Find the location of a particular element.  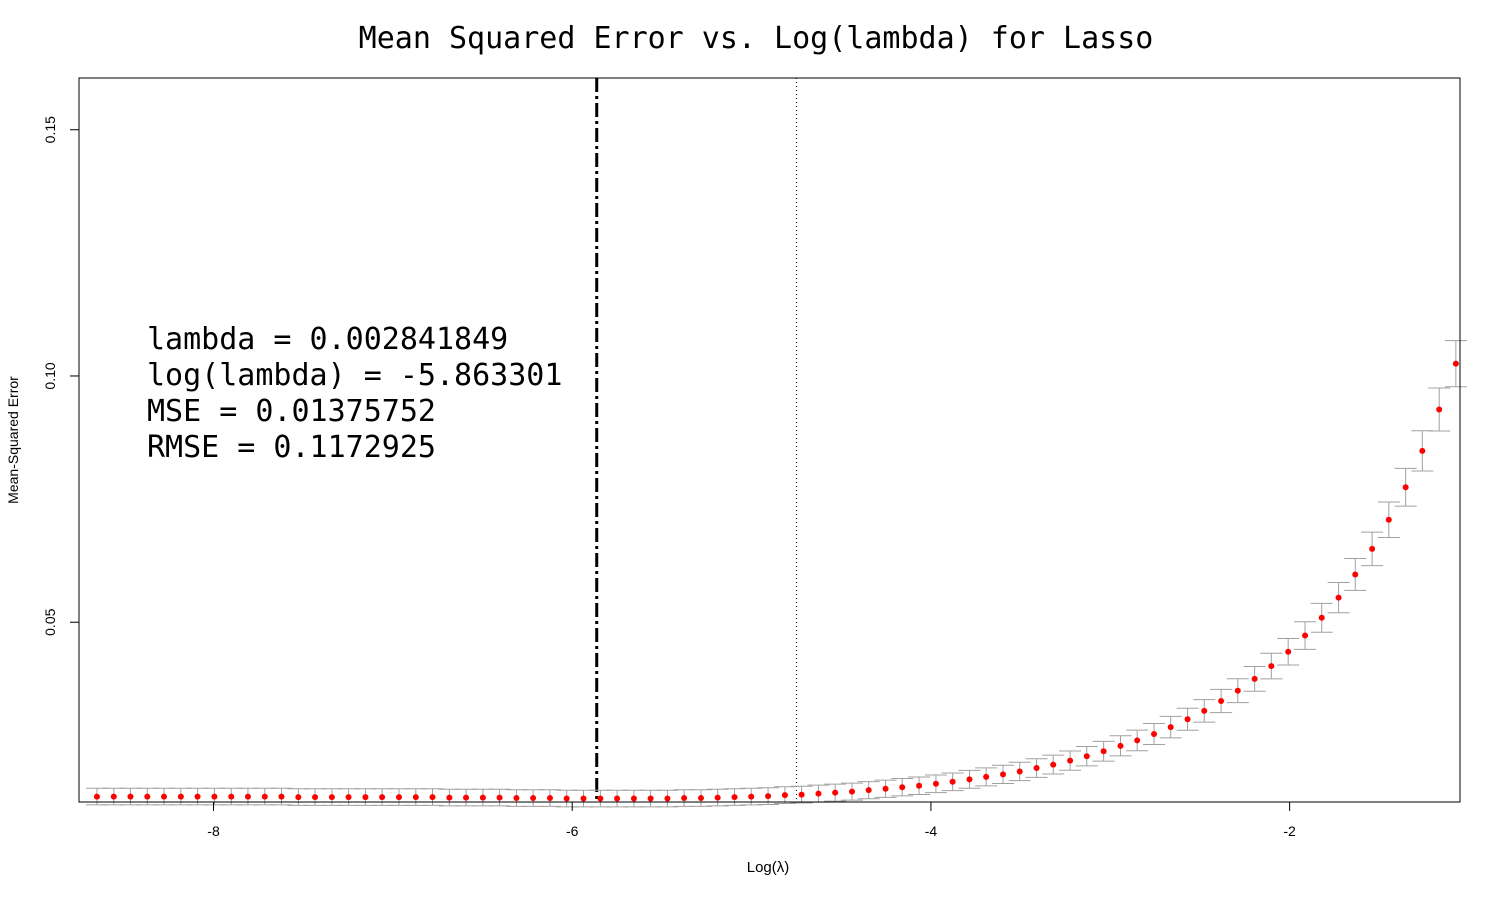

annotation-line: lambda = 0.002841849 is located at coordinates (327, 339).